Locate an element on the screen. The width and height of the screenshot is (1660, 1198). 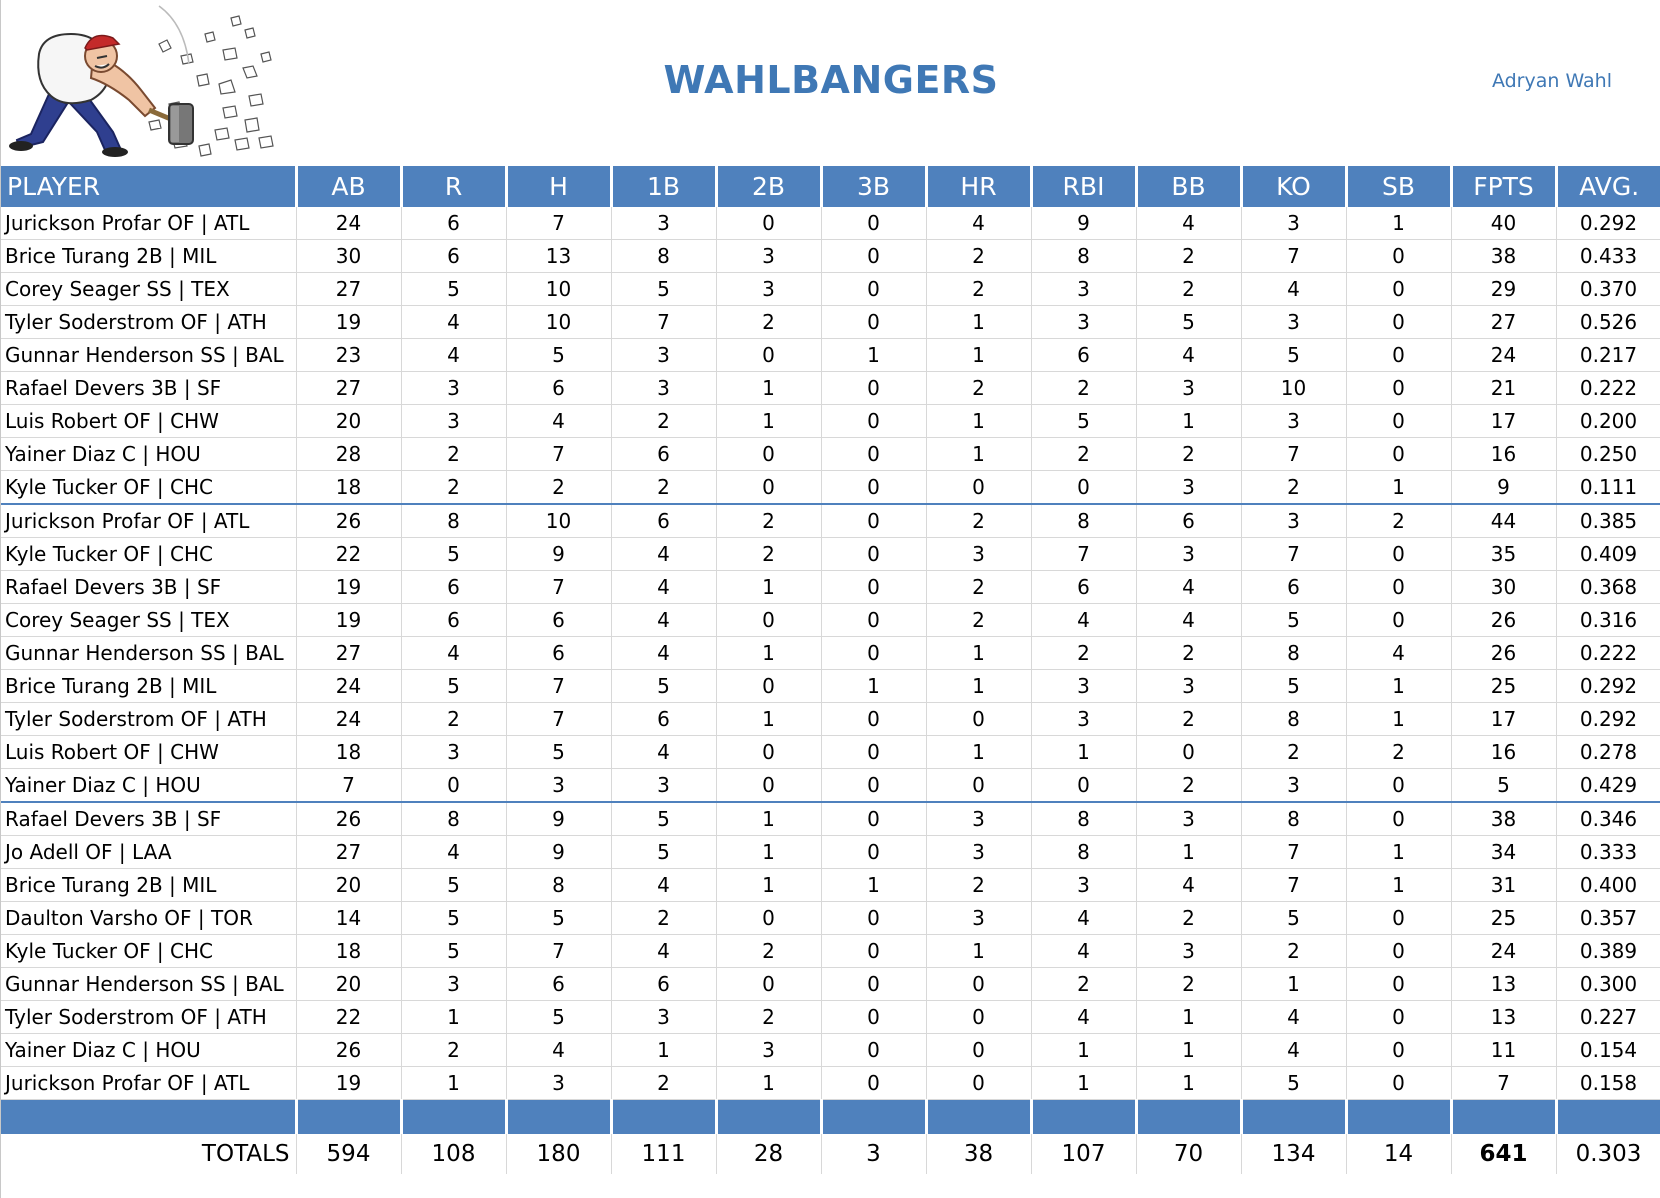
stat-cell-h: 6 is located at coordinates (559, 653).